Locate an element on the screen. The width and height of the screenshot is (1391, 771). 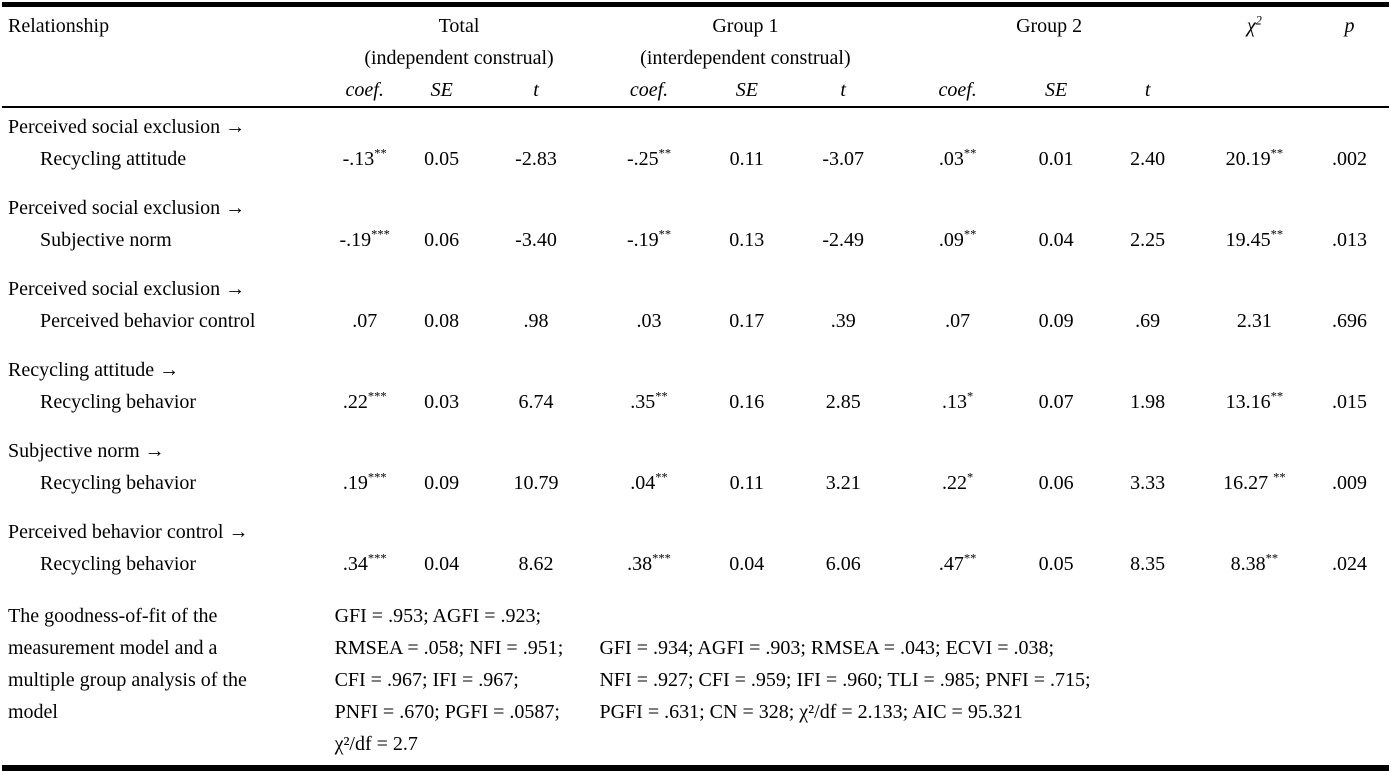
cell-chi2: 19.45** is located at coordinates (1254, 239).